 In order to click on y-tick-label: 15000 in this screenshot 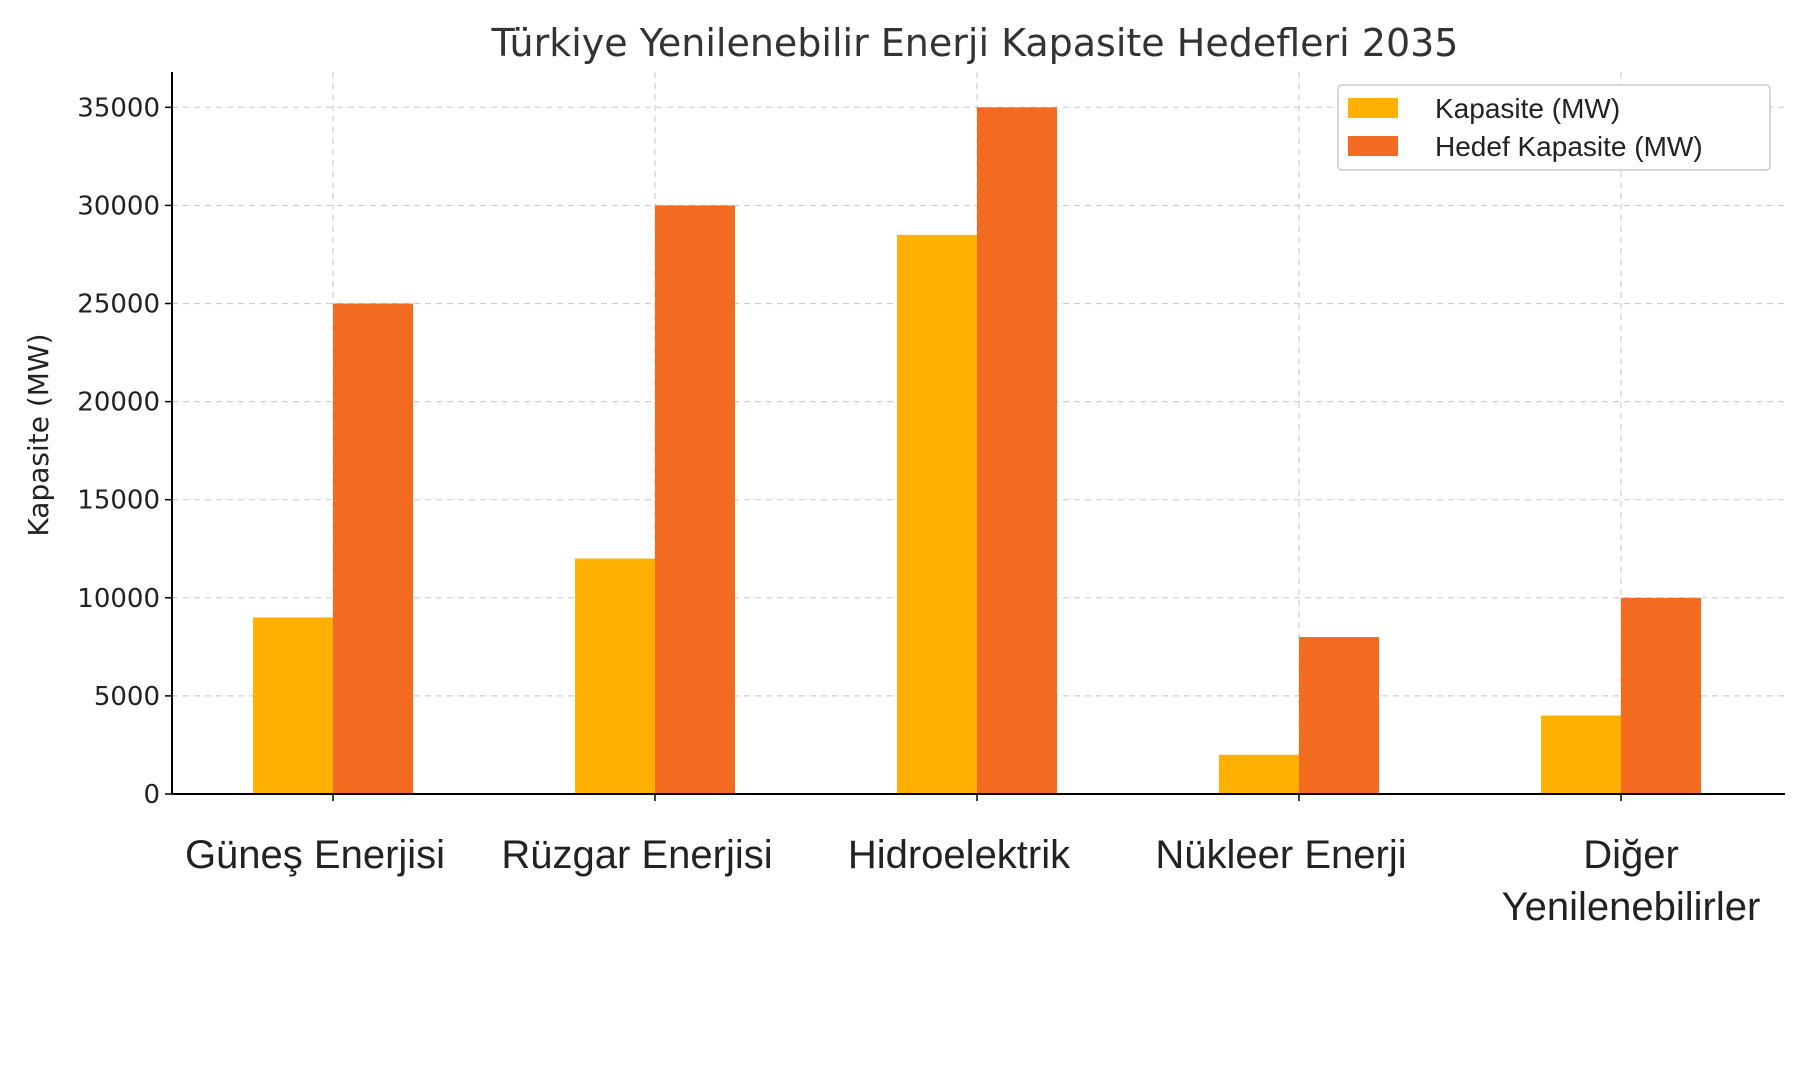, I will do `click(118, 501)`.